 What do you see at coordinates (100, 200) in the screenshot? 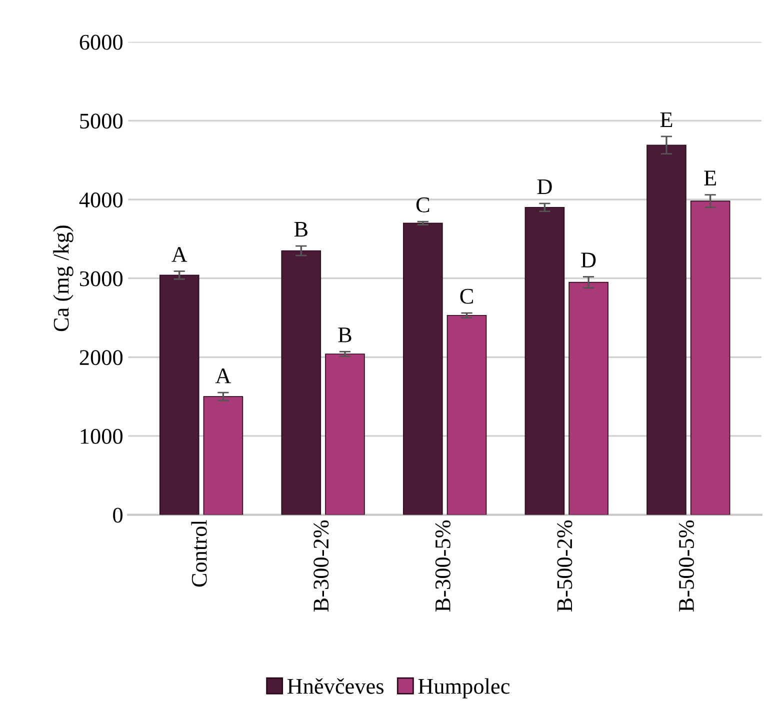
I see `y-tick-label: 4000` at bounding box center [100, 200].